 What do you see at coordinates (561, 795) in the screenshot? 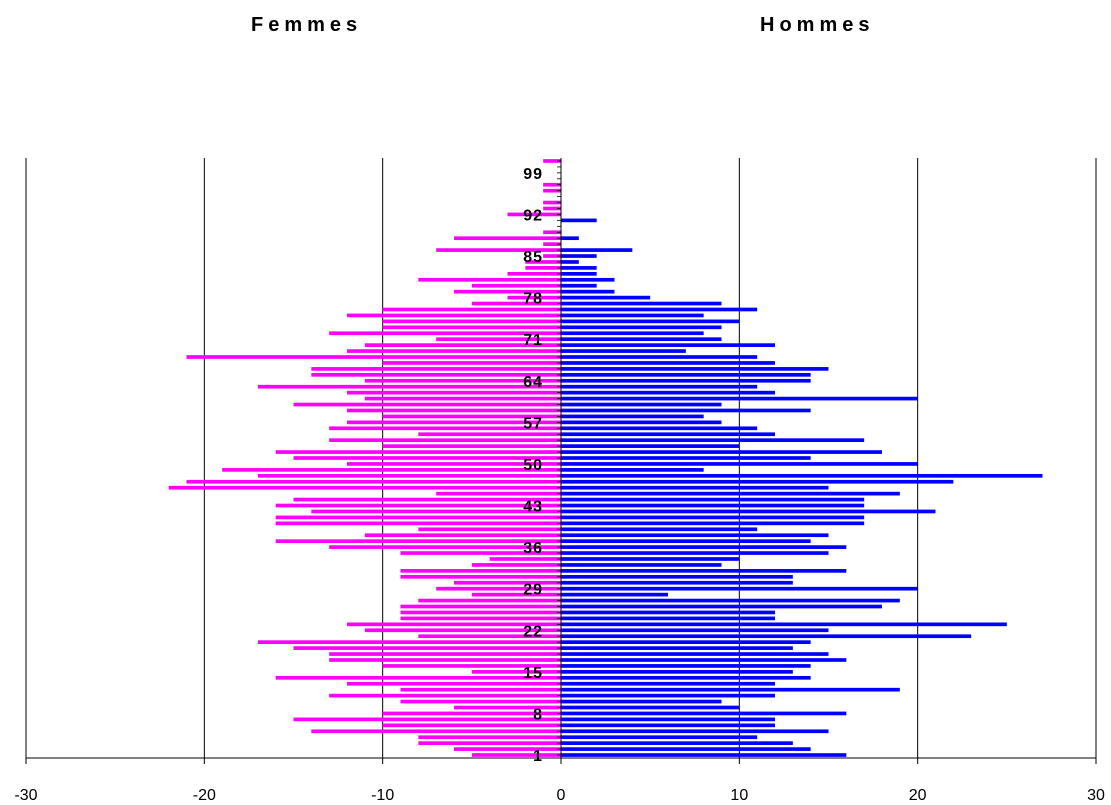
I see `x-tick-label: 0` at bounding box center [561, 795].